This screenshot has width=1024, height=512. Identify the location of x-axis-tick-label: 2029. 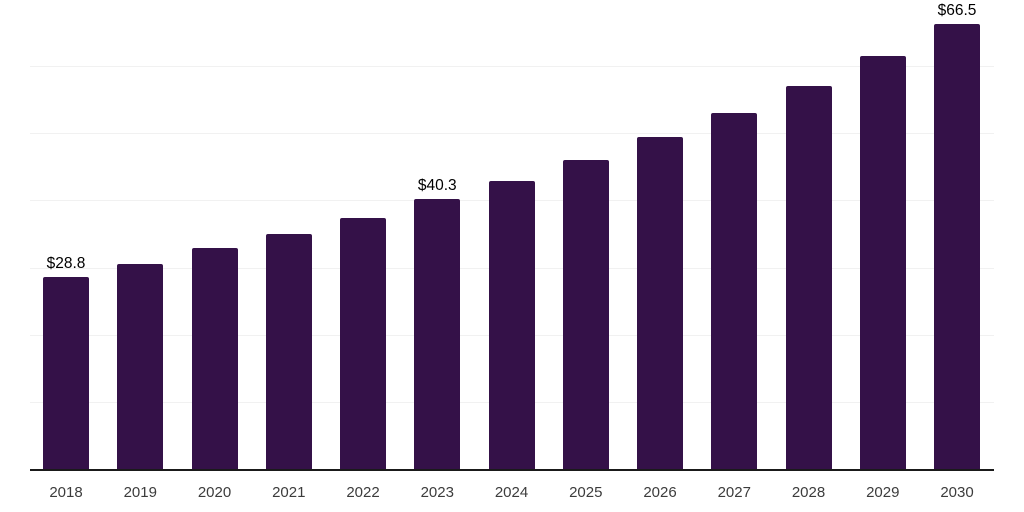
(883, 492).